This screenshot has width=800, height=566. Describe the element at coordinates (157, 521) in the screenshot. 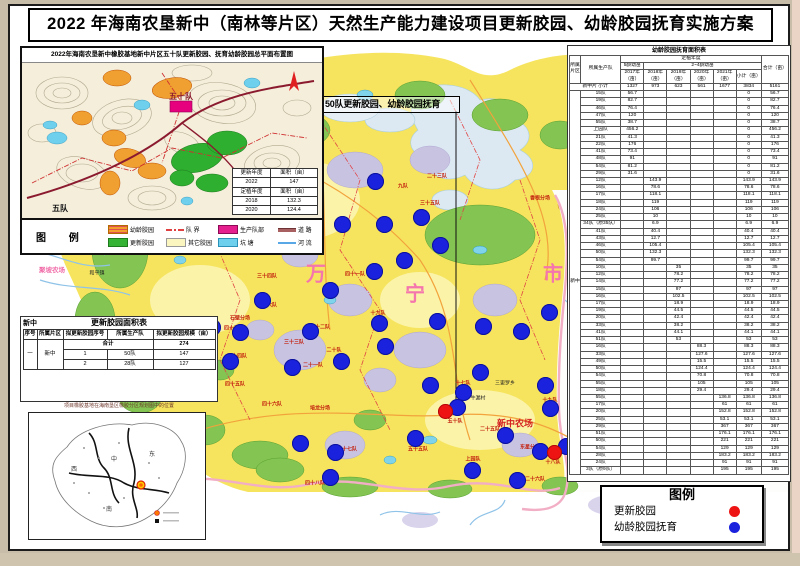

I see `mini-legend-square` at that location.